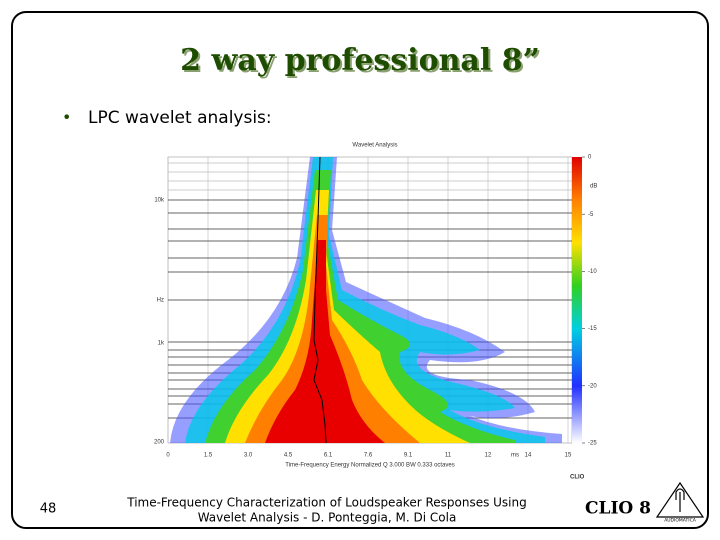 Image resolution: width=720 pixels, height=540 pixels. Describe the element at coordinates (577, 478) in the screenshot. I see `figure-brand: CLIO` at that location.